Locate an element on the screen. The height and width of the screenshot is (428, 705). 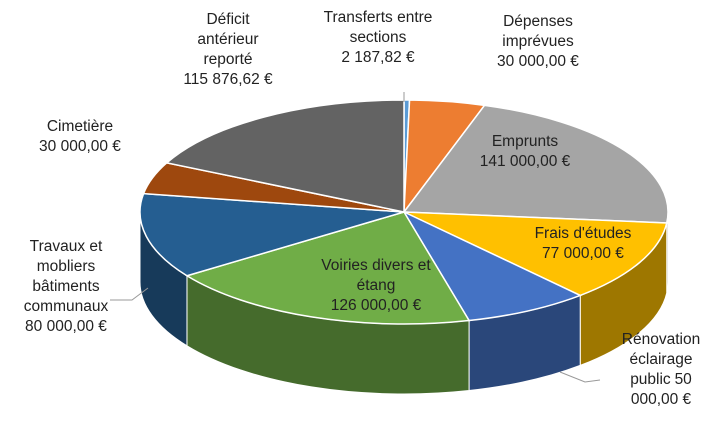
slice-label: Transferts entre sections 2 187,82 € is located at coordinates (378, 38).